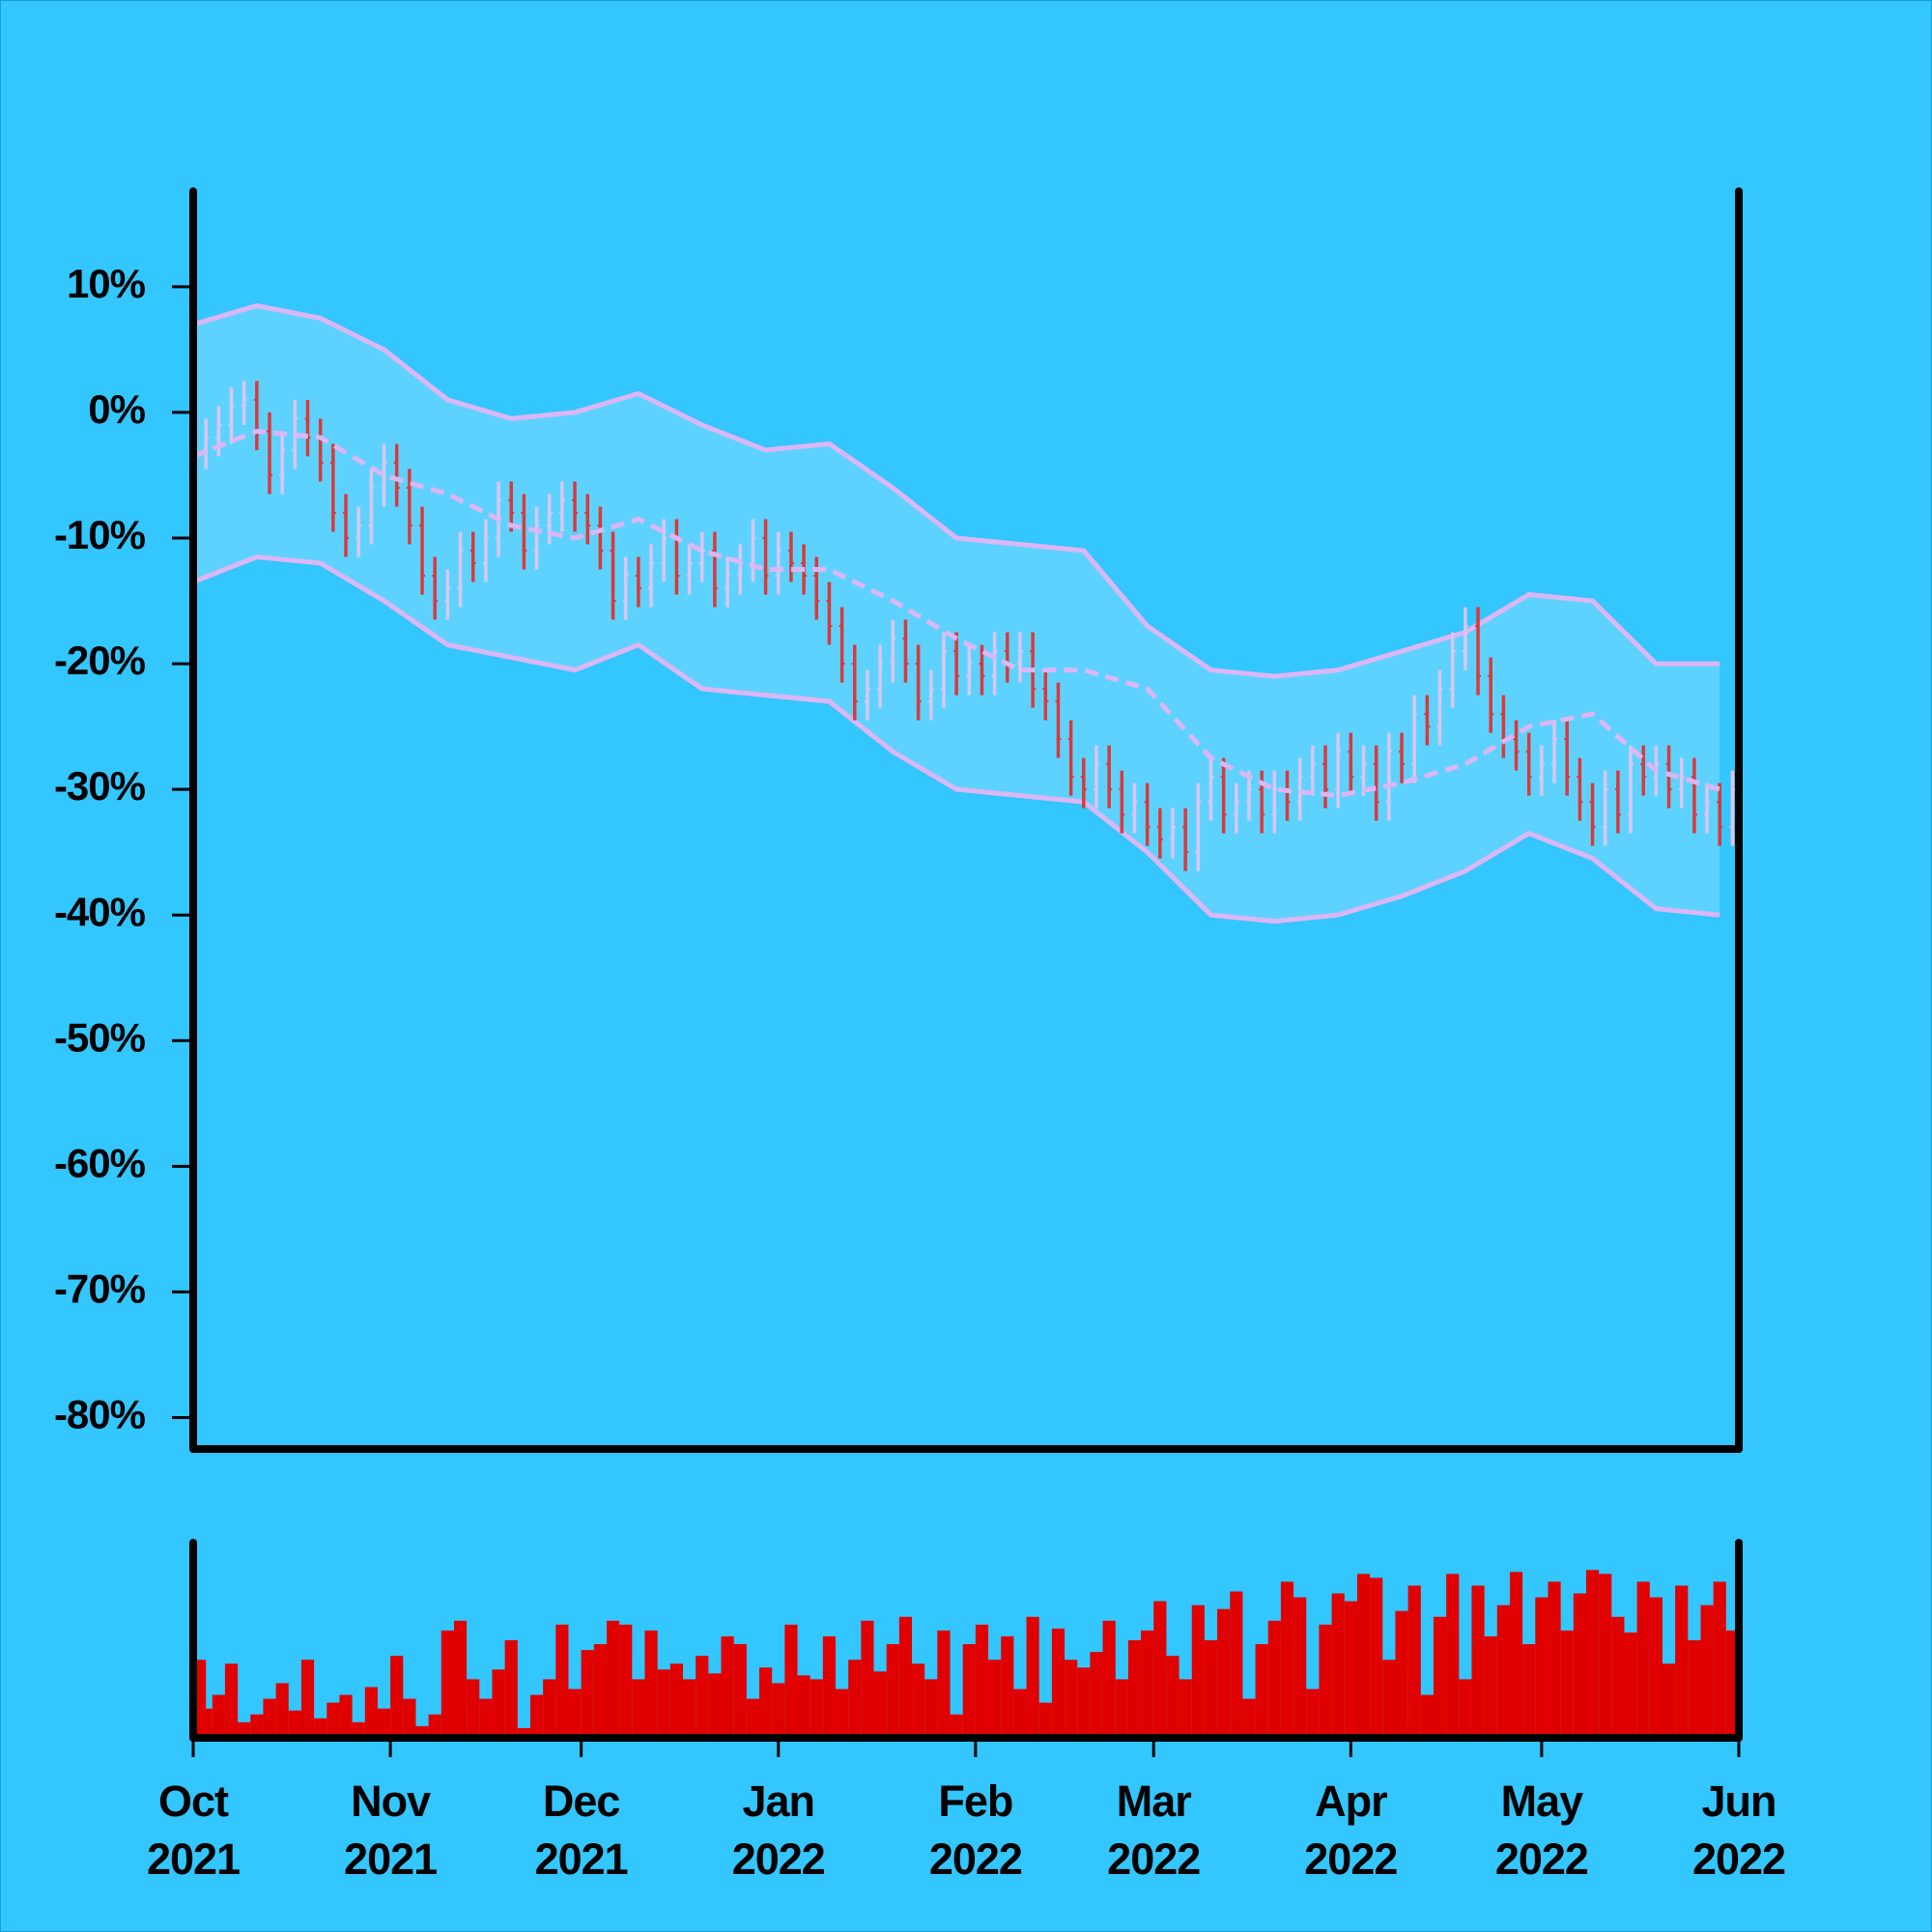  I want to click on x-tick-label: Apr 2022, so click(1351, 1830).